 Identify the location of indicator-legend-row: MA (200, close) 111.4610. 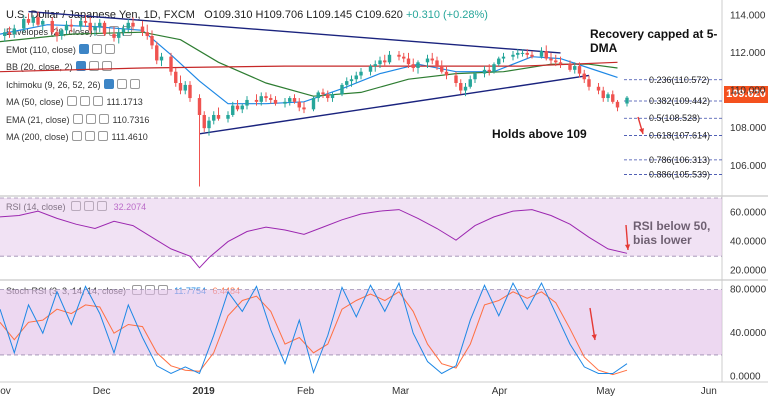
(77, 136).